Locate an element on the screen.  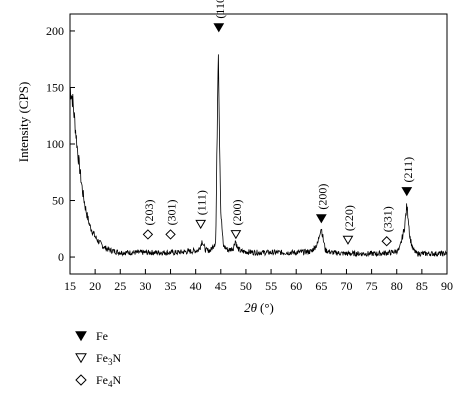
x-tick-label: 40 is located at coordinates (196, 286).